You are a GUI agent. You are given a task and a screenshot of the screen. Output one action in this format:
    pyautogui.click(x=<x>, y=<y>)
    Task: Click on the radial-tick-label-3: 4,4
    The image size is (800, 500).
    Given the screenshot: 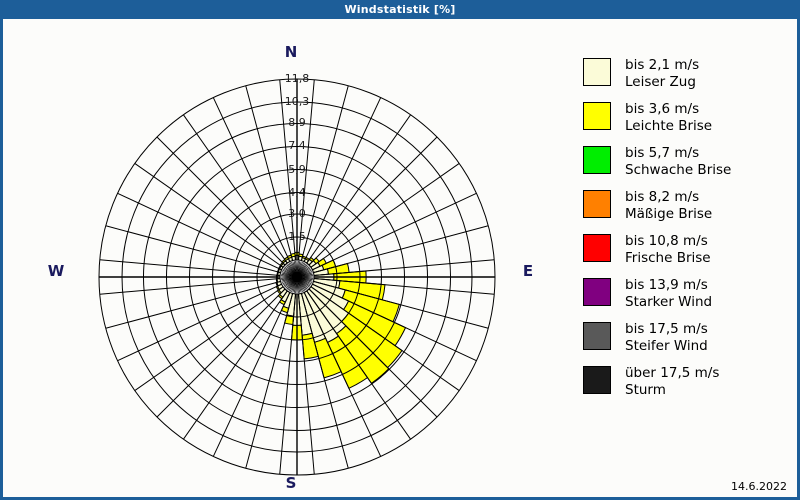 What is the action you would take?
    pyautogui.click(x=297, y=192)
    